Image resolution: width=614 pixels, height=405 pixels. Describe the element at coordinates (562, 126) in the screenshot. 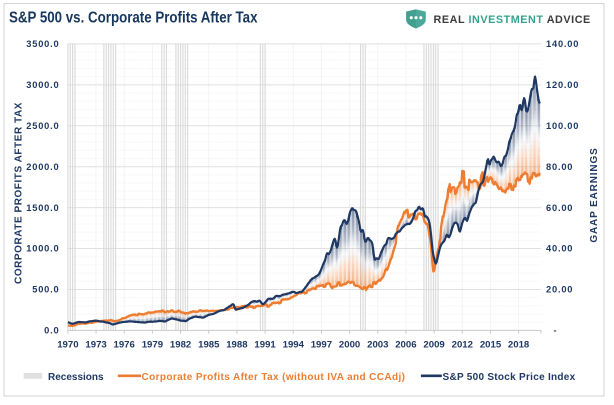

I see `svg-text: 100.00` at that location.